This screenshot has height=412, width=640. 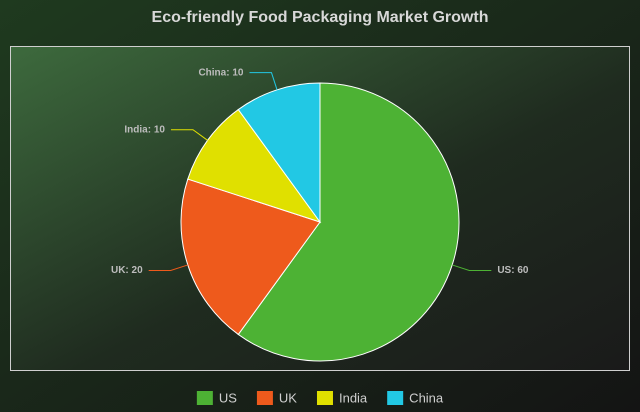 What do you see at coordinates (276, 397) in the screenshot?
I see `legend-item: UK` at bounding box center [276, 397].